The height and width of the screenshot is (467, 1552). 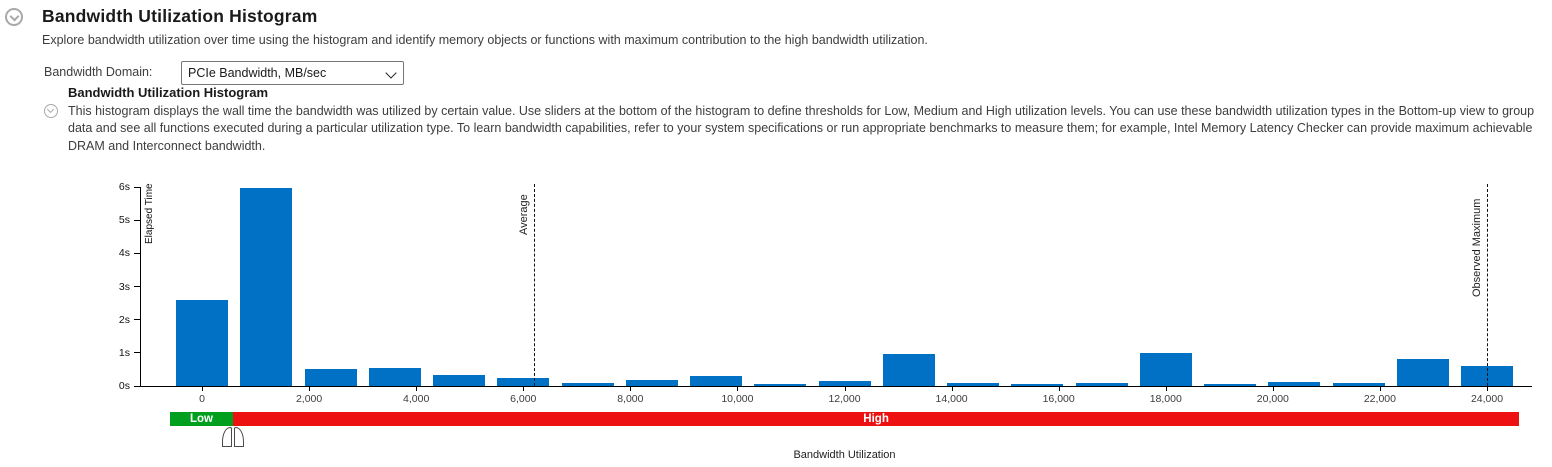 What do you see at coordinates (1487, 285) in the screenshot?
I see `observed-maximum-line` at bounding box center [1487, 285].